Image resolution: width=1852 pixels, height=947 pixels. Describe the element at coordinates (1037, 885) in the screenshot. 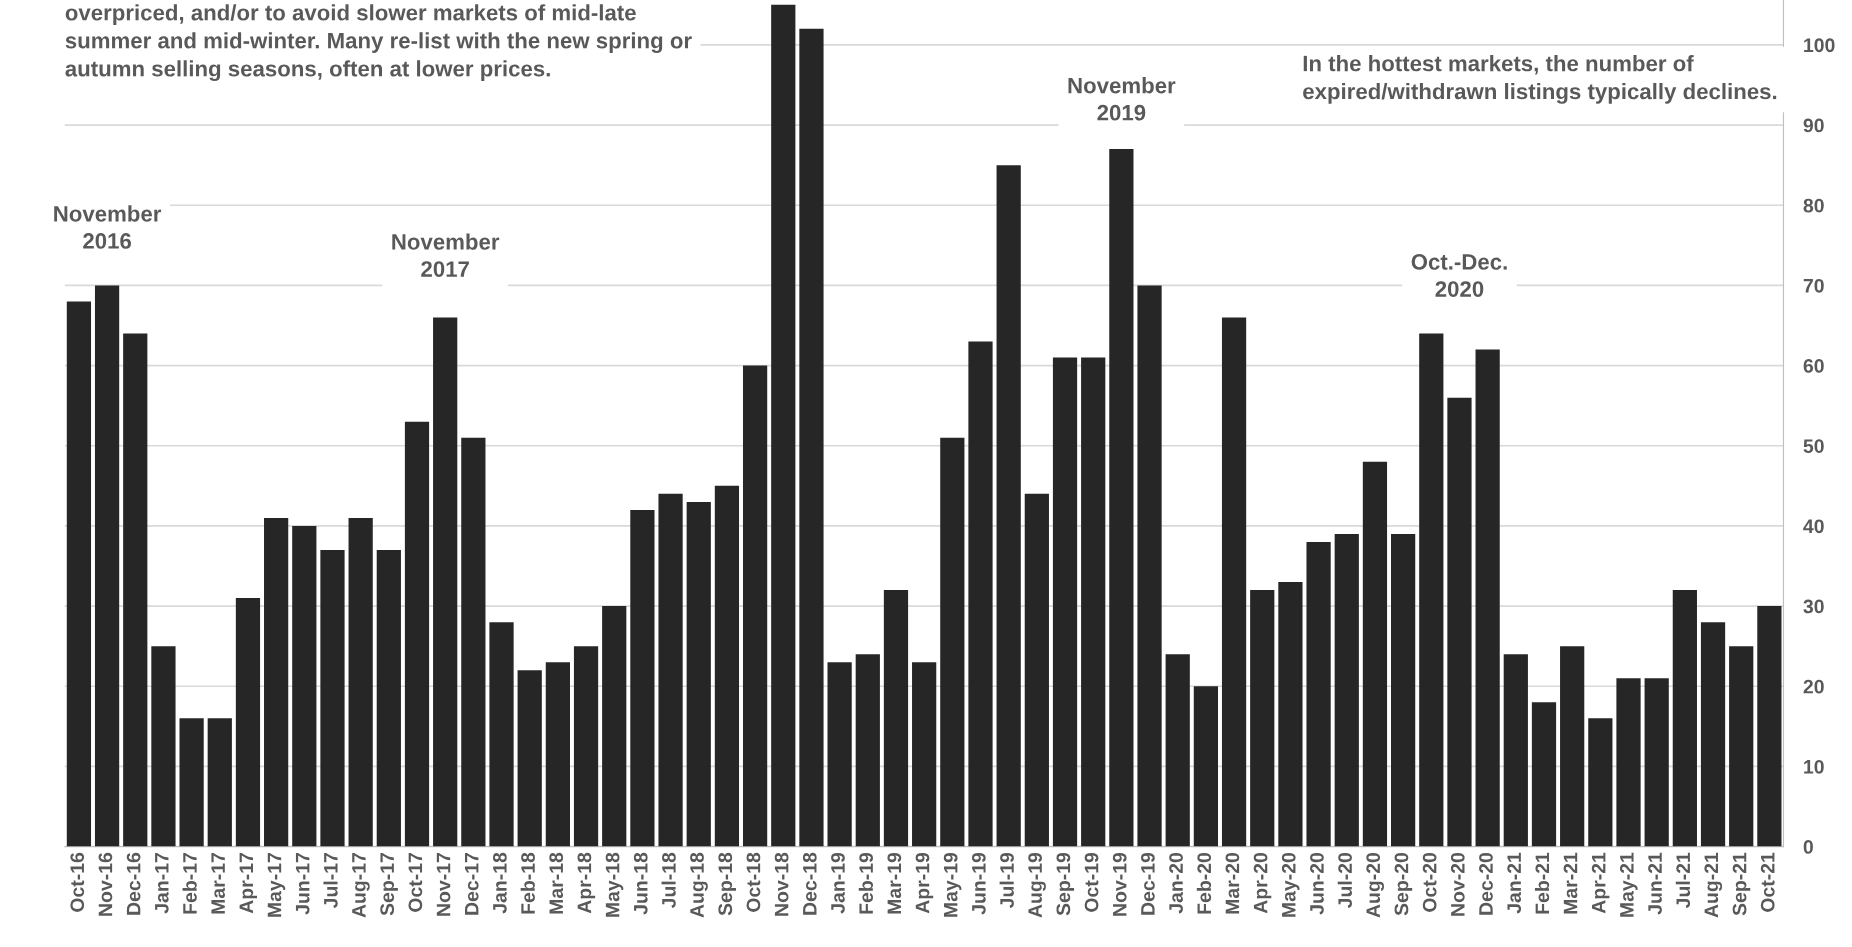

I see `x-tick-label: Aug-19` at that location.